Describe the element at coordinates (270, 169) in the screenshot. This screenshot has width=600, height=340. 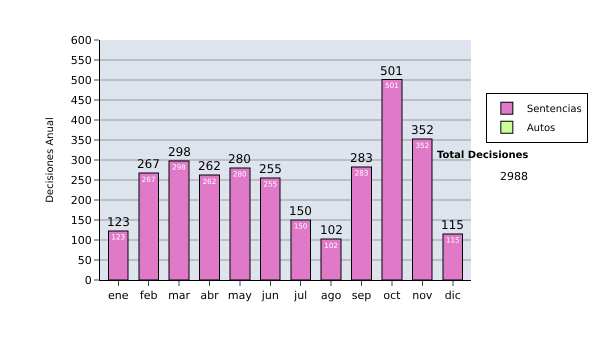
I see `total-label: 255` at that location.